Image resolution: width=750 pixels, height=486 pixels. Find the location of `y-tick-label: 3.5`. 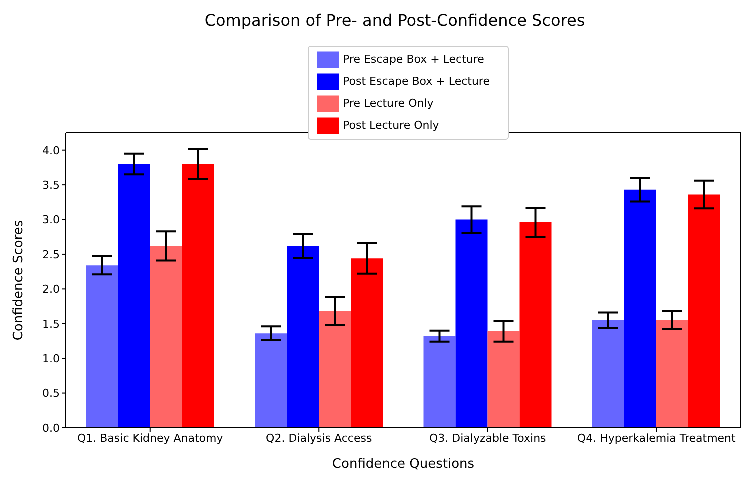

y-tick-label: 3.5 is located at coordinates (51, 185).